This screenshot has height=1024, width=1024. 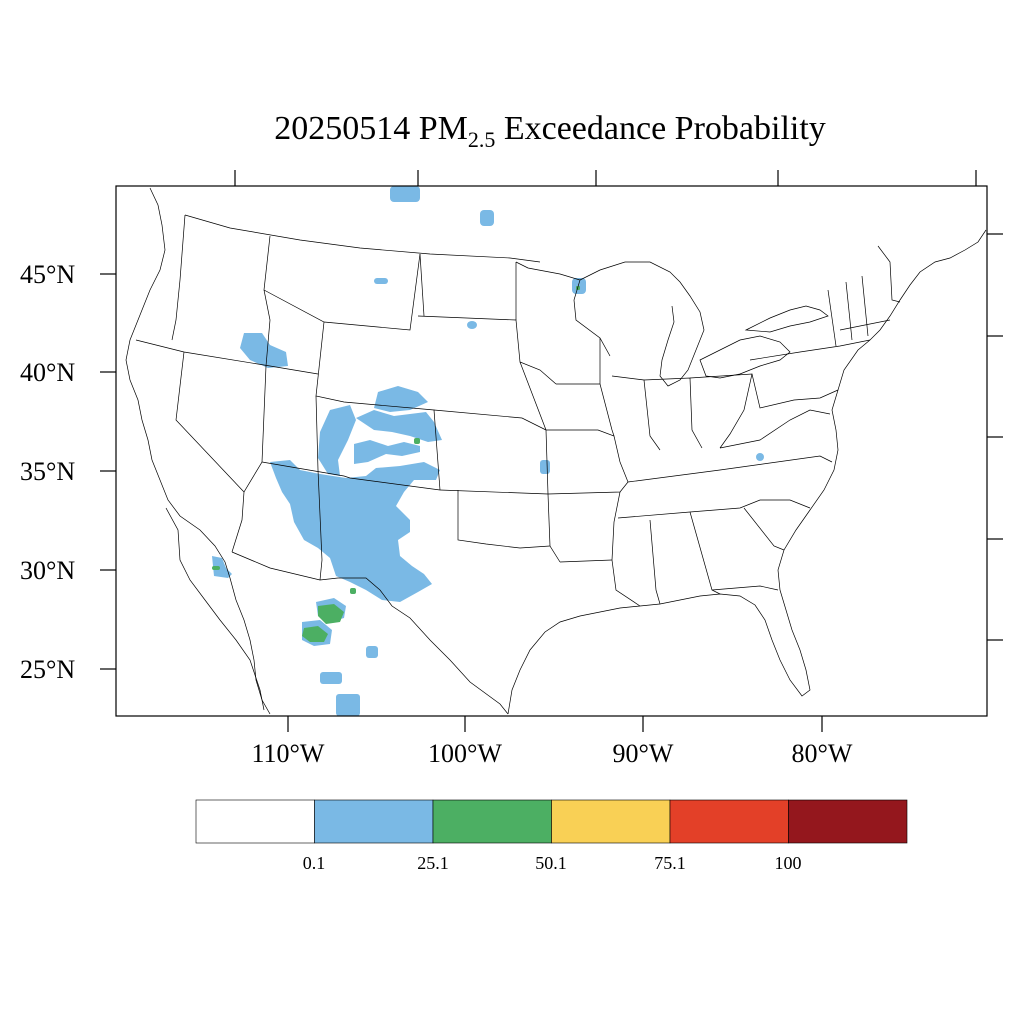 I want to click on colorbar-label-75-1: 75.1, so click(x=670, y=863).